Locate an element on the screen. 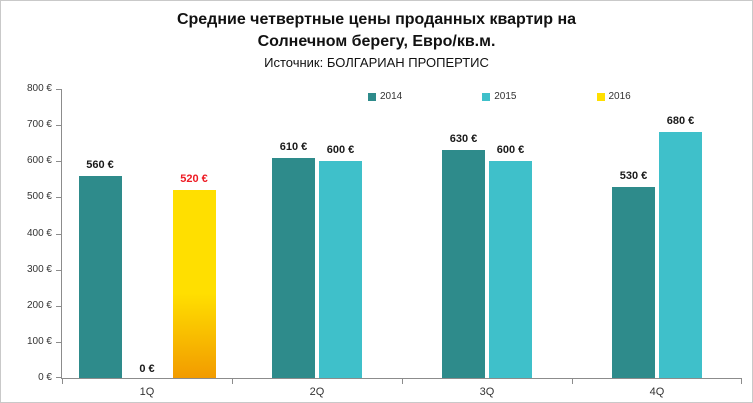 The height and width of the screenshot is (403, 753). legend-swatch-2015 is located at coordinates (486, 96).